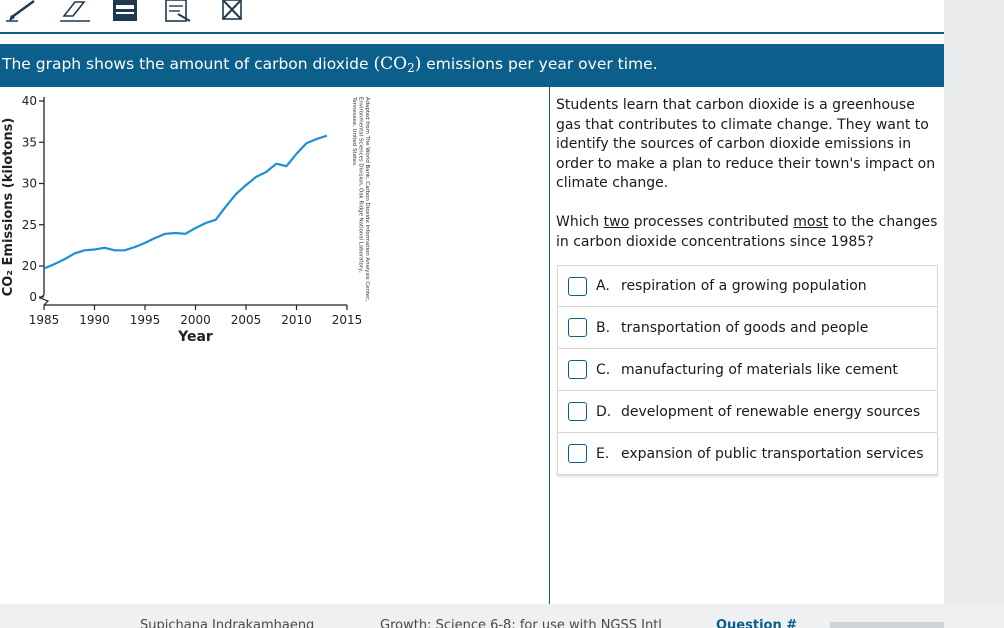 This screenshot has height=628, width=1004. What do you see at coordinates (75, 11) in the screenshot?
I see `eraser-icon` at bounding box center [75, 11].